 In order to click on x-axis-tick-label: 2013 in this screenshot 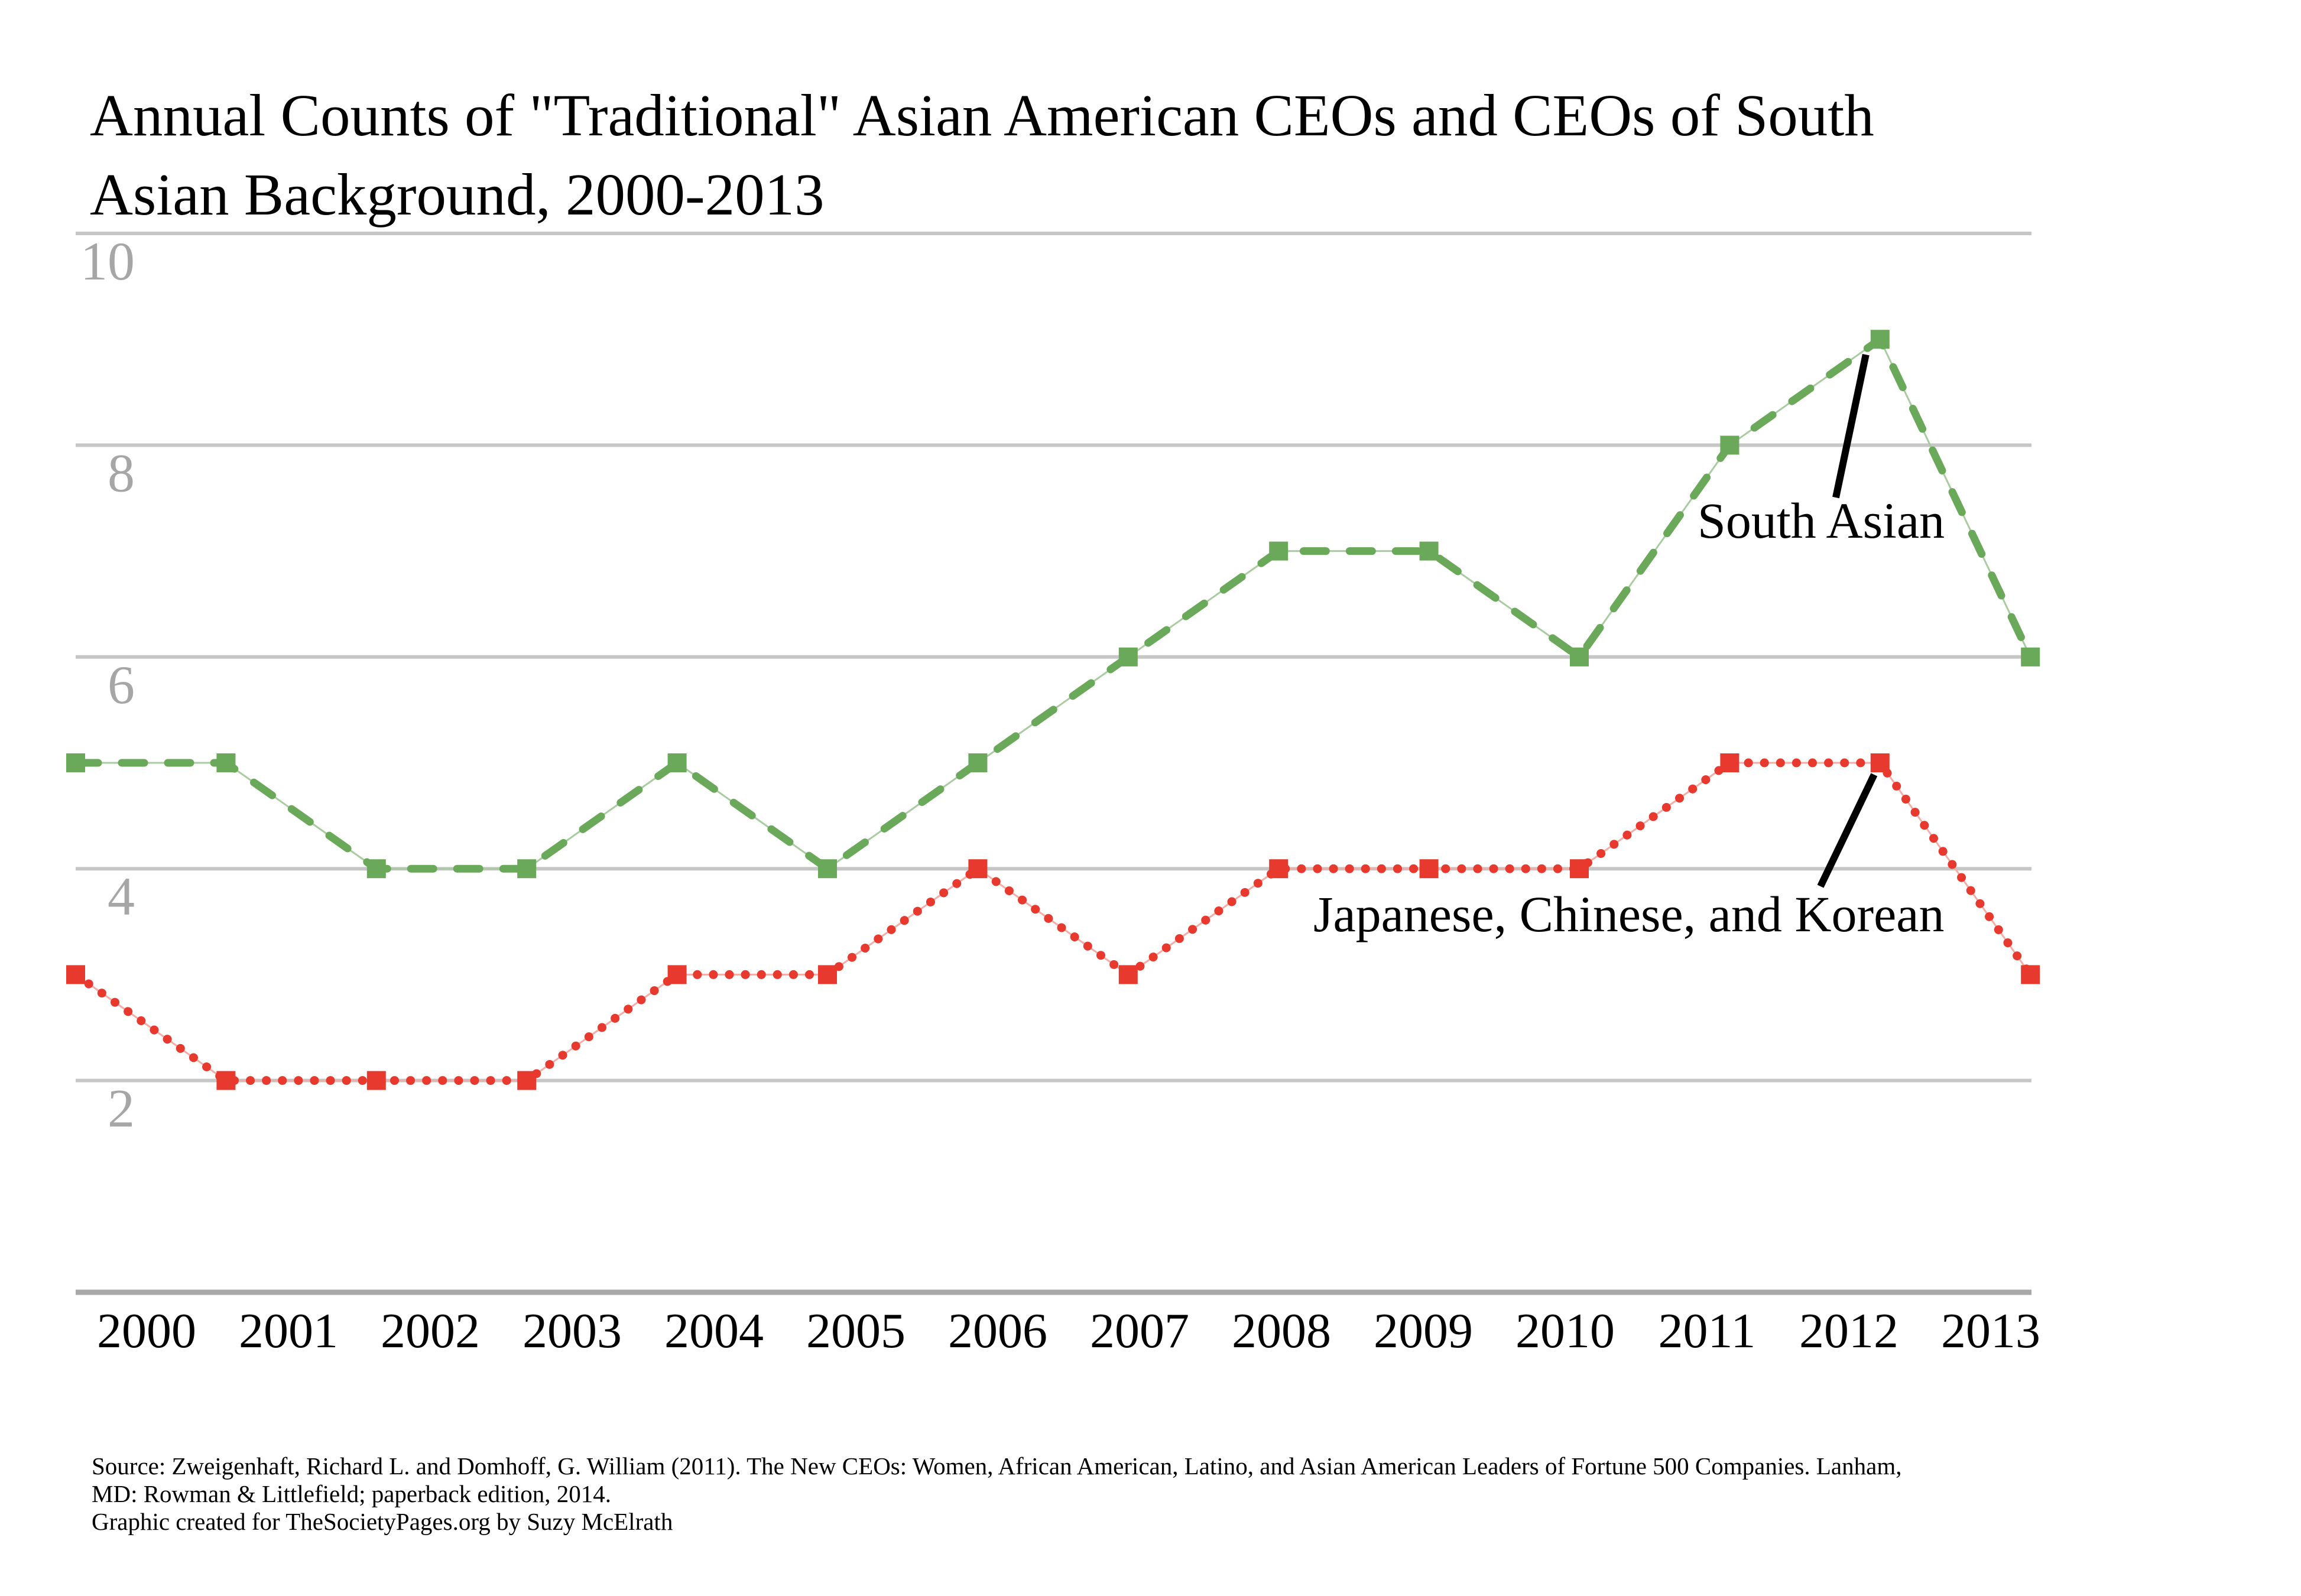, I will do `click(1990, 1331)`.